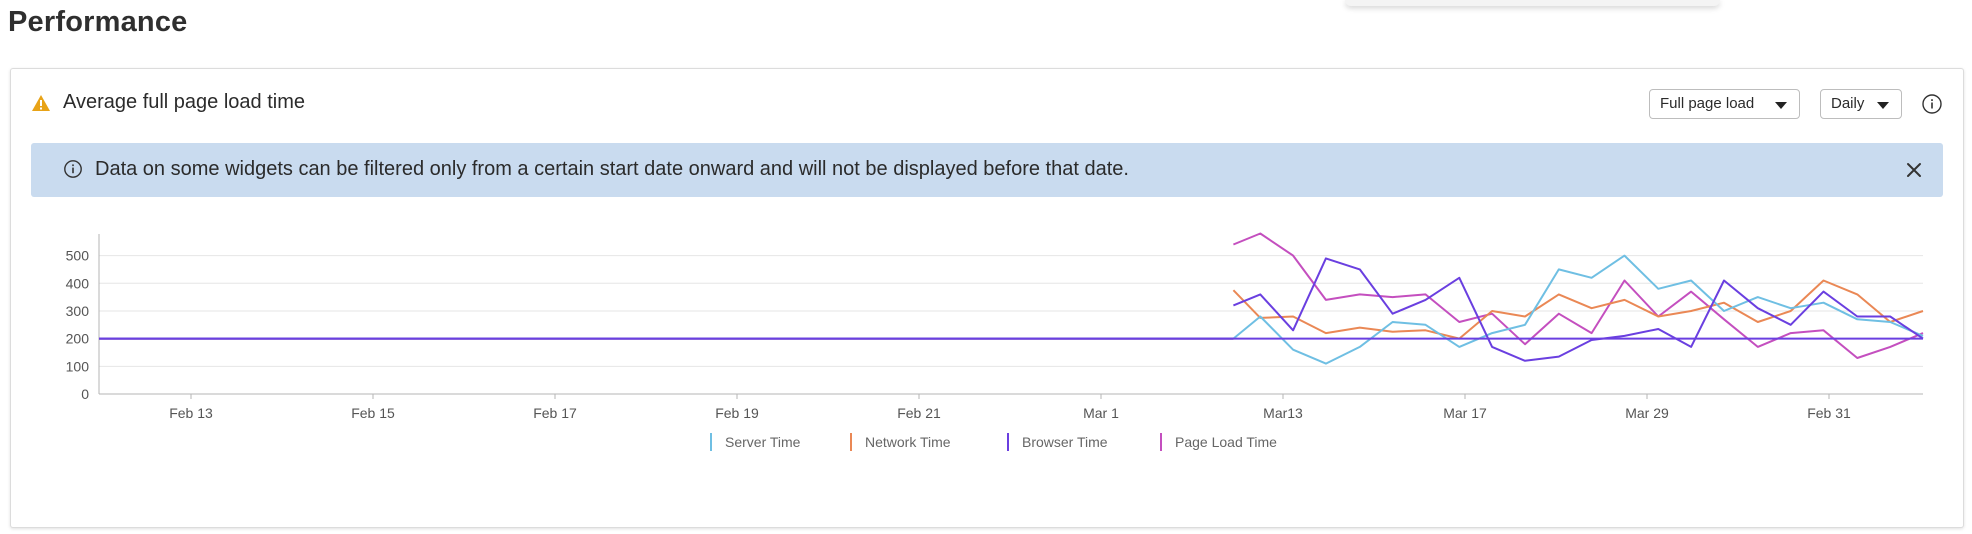 This screenshot has width=1972, height=534. What do you see at coordinates (919, 413) in the screenshot?
I see `x-tick-label: Feb 21` at bounding box center [919, 413].